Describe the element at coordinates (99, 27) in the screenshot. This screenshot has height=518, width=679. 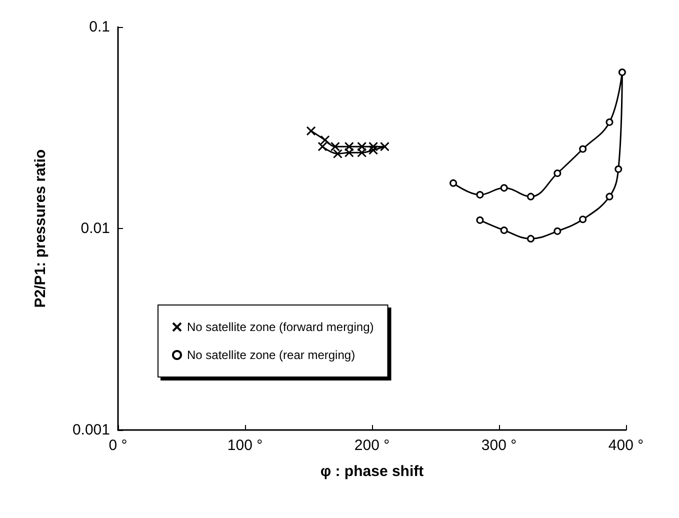
I see `y-tick-label: 0.1` at that location.